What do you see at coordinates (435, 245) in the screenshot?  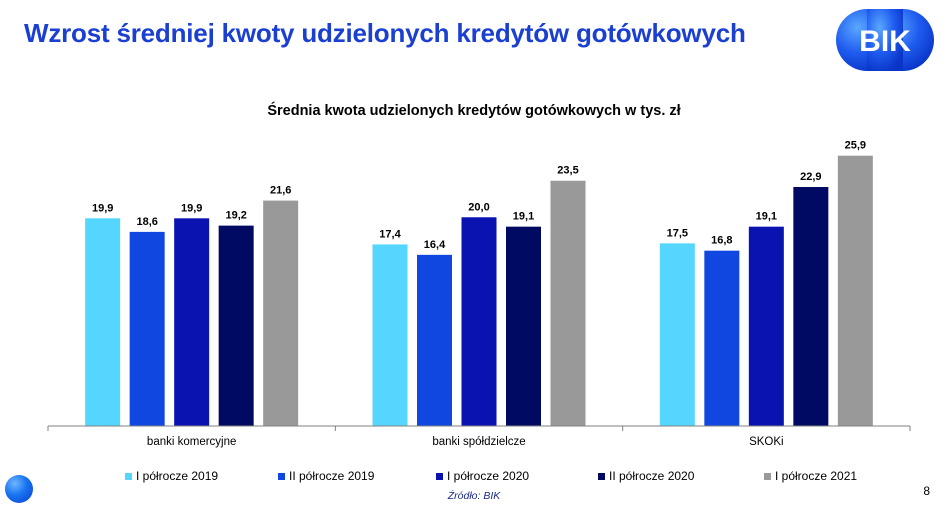 I see `data-label-2-2: 16,4` at bounding box center [435, 245].